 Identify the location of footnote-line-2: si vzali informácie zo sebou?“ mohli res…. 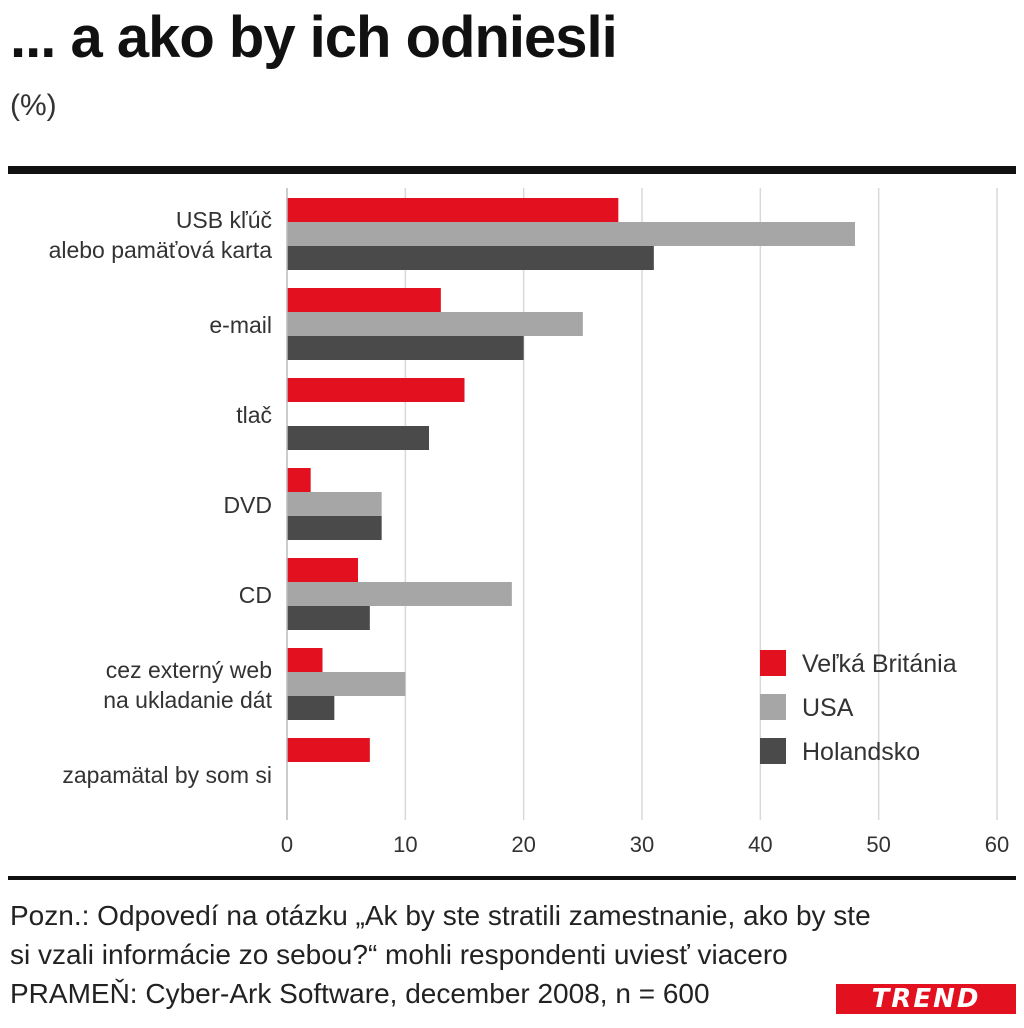
(399, 954).